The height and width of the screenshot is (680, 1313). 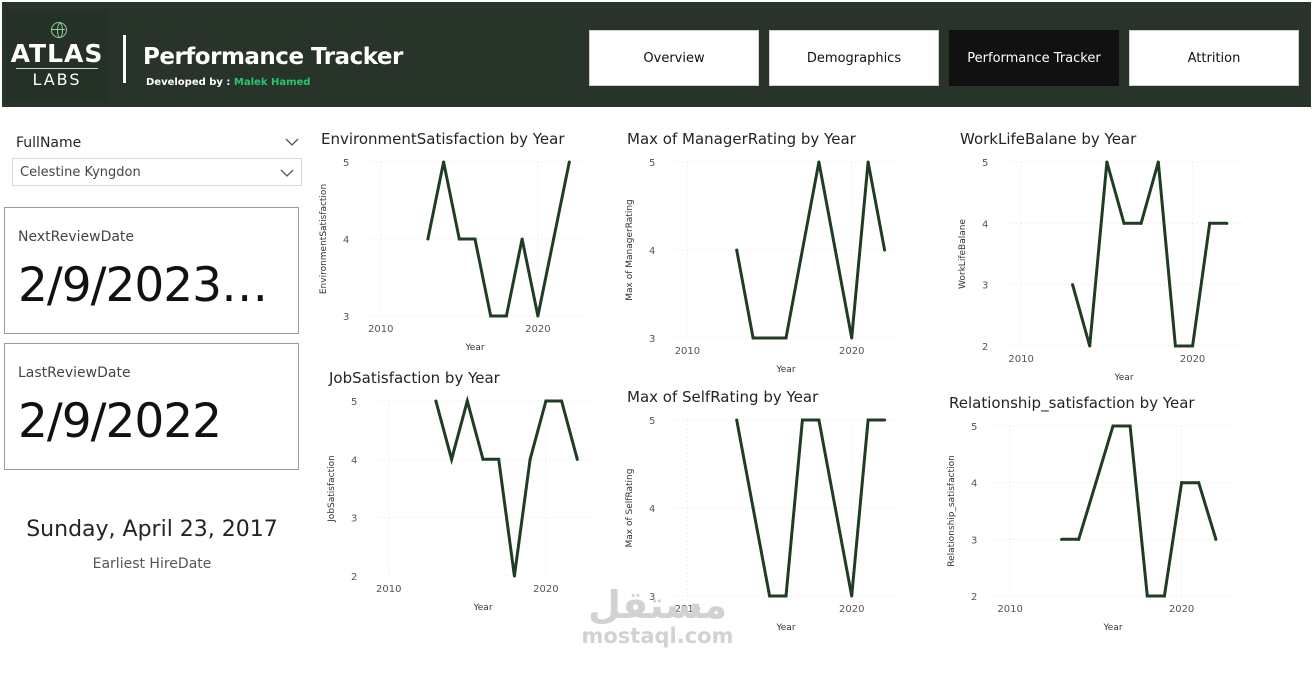 I want to click on logo-text-bottom: LABS, so click(x=57, y=79).